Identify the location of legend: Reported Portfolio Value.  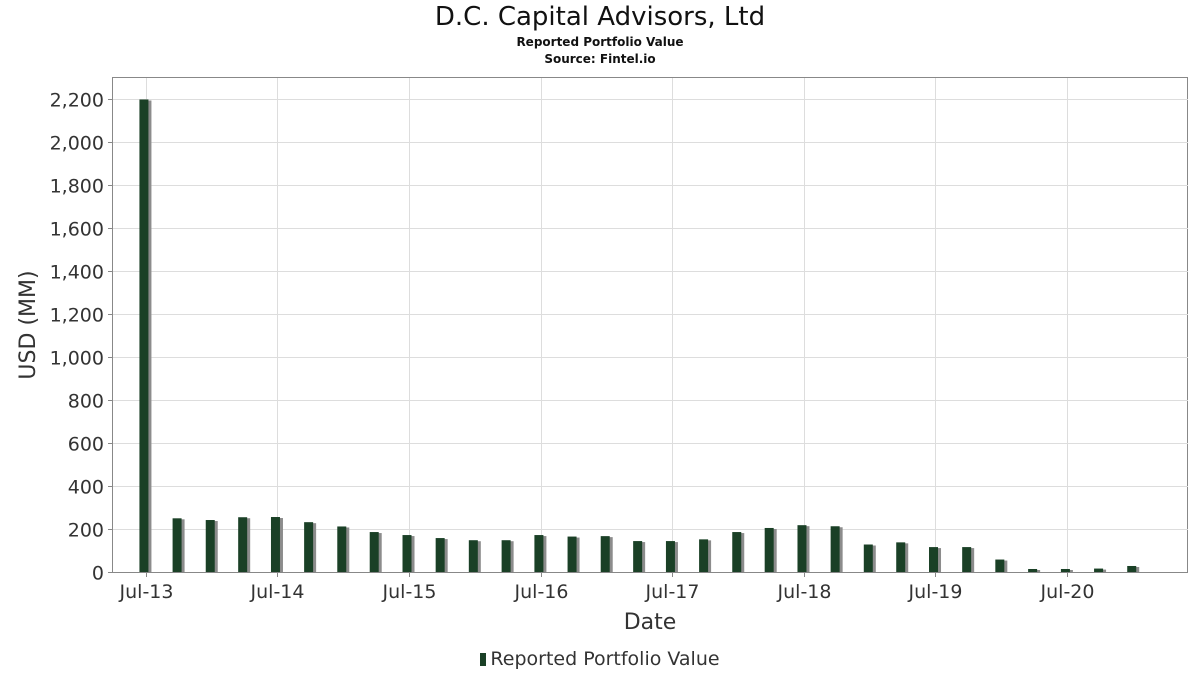
(600, 659).